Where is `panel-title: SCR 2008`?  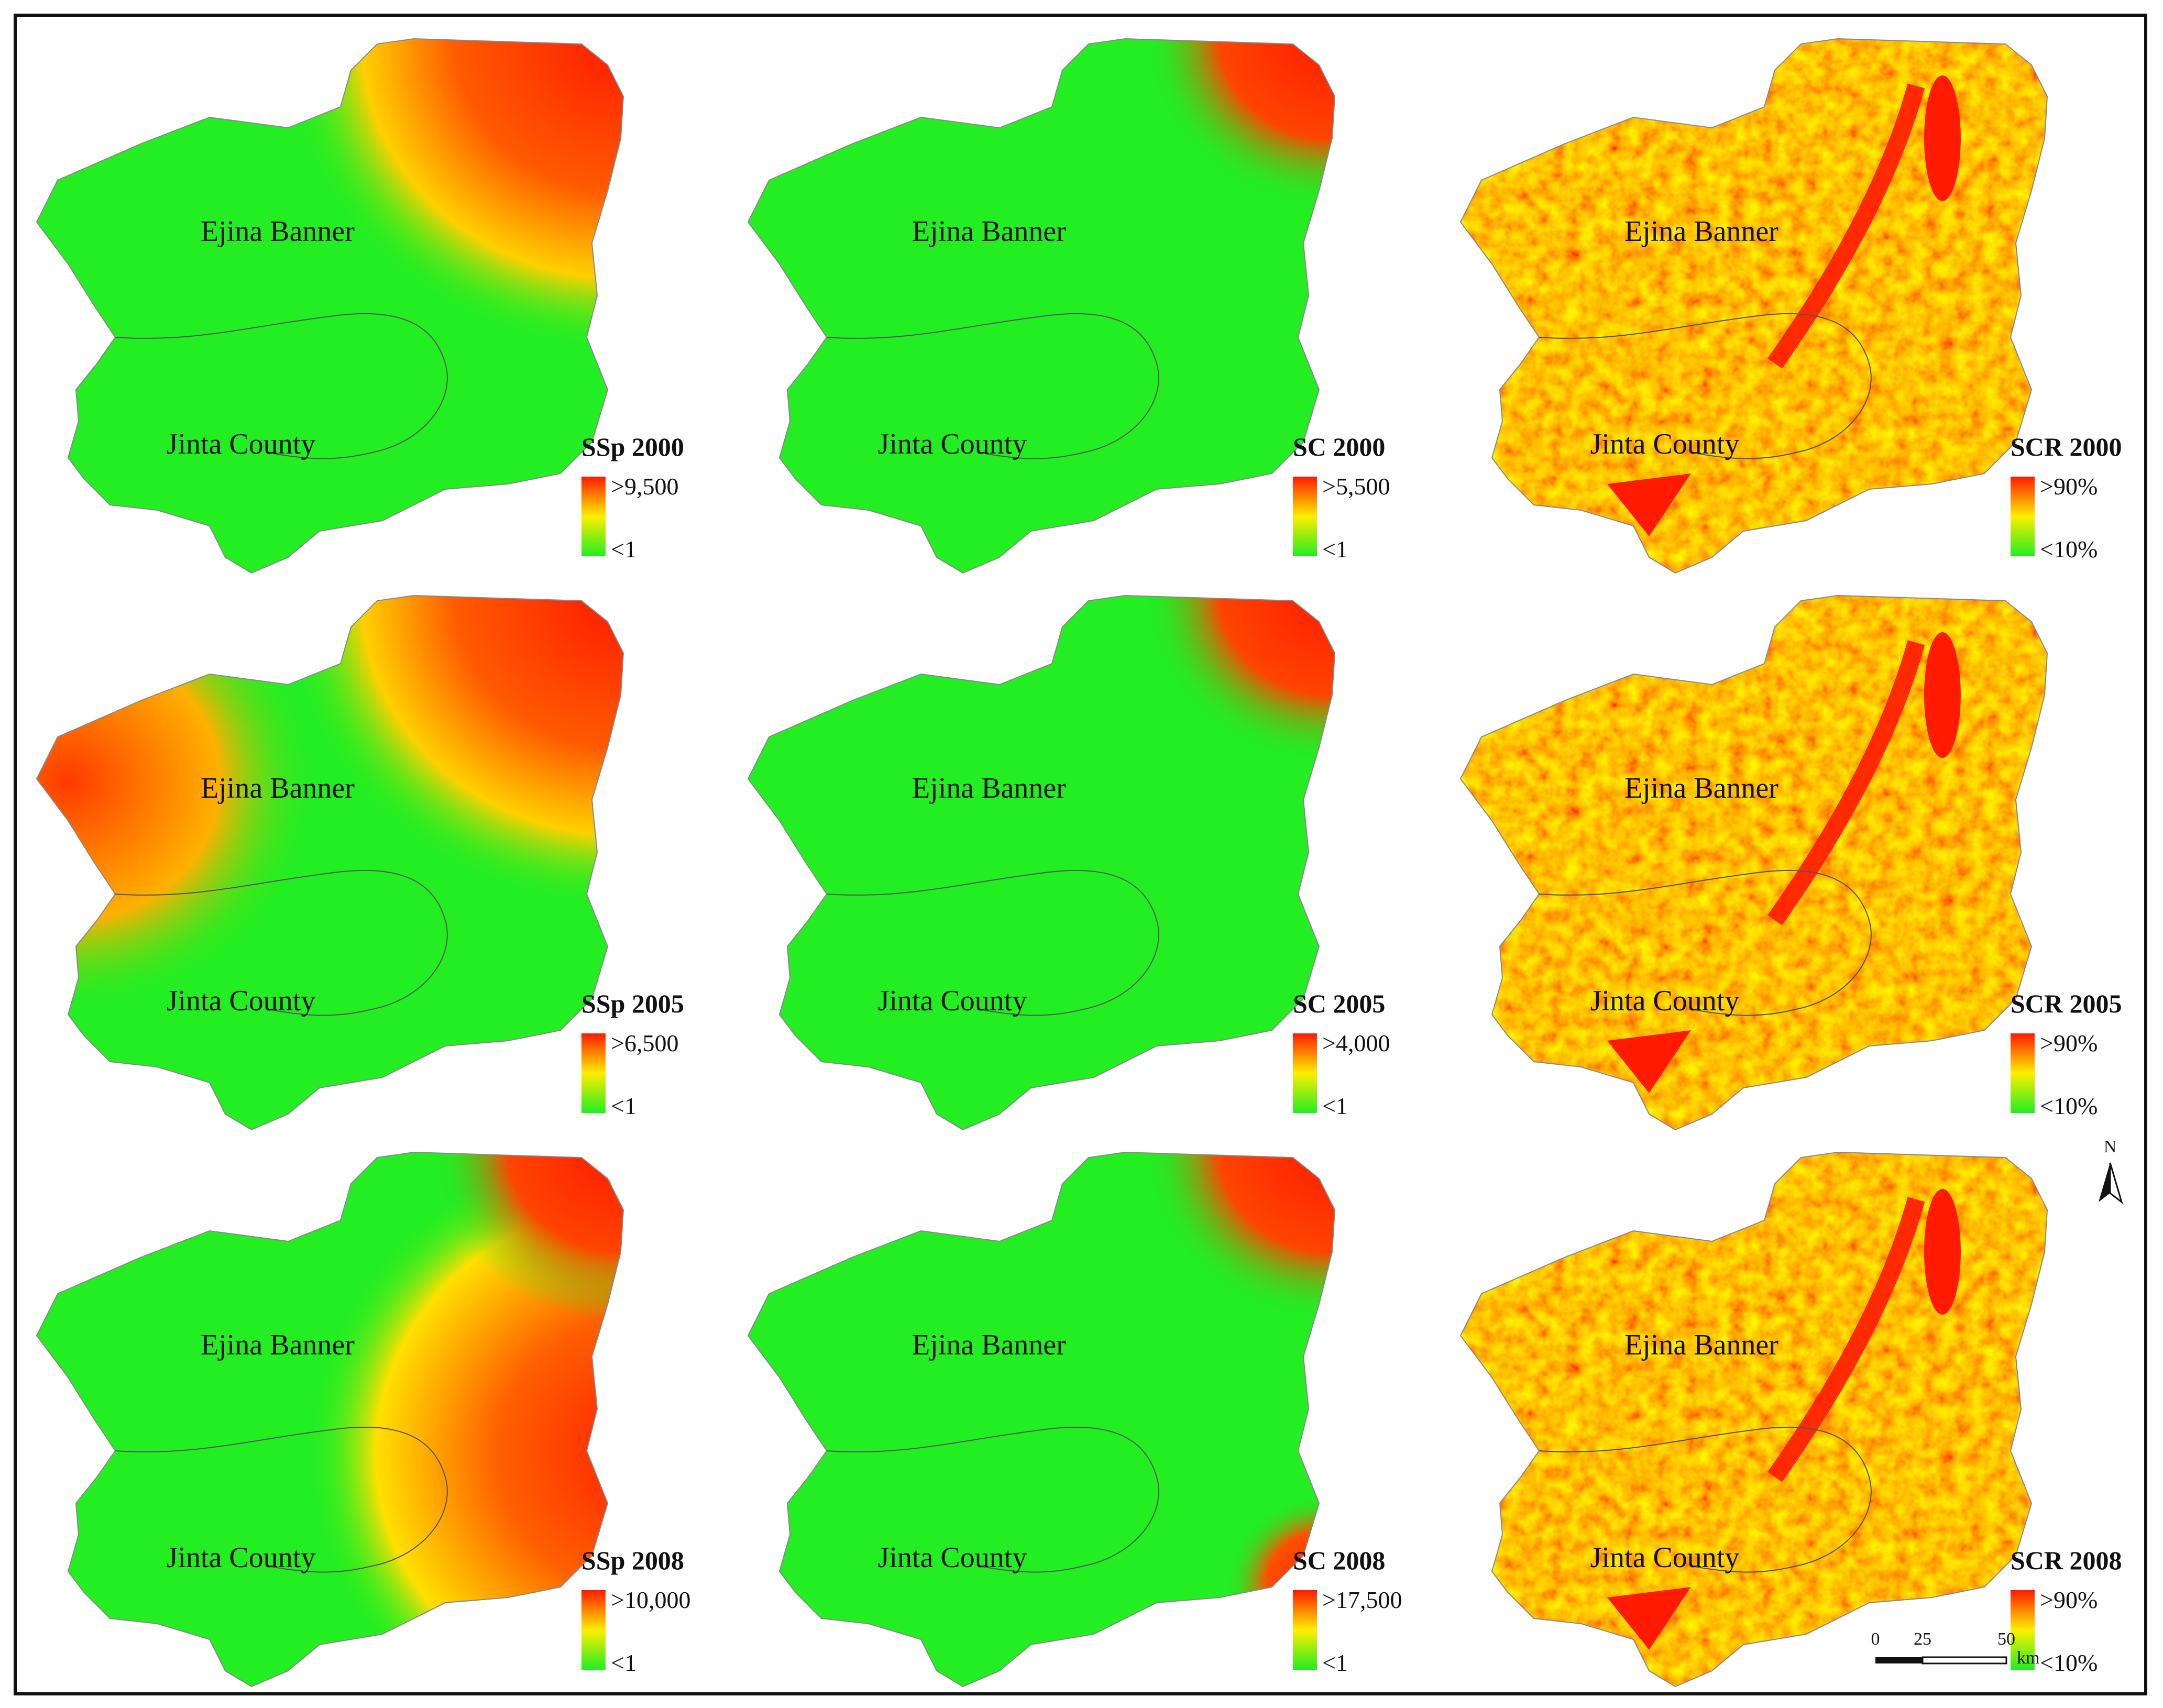
panel-title: SCR 2008 is located at coordinates (2066, 1560).